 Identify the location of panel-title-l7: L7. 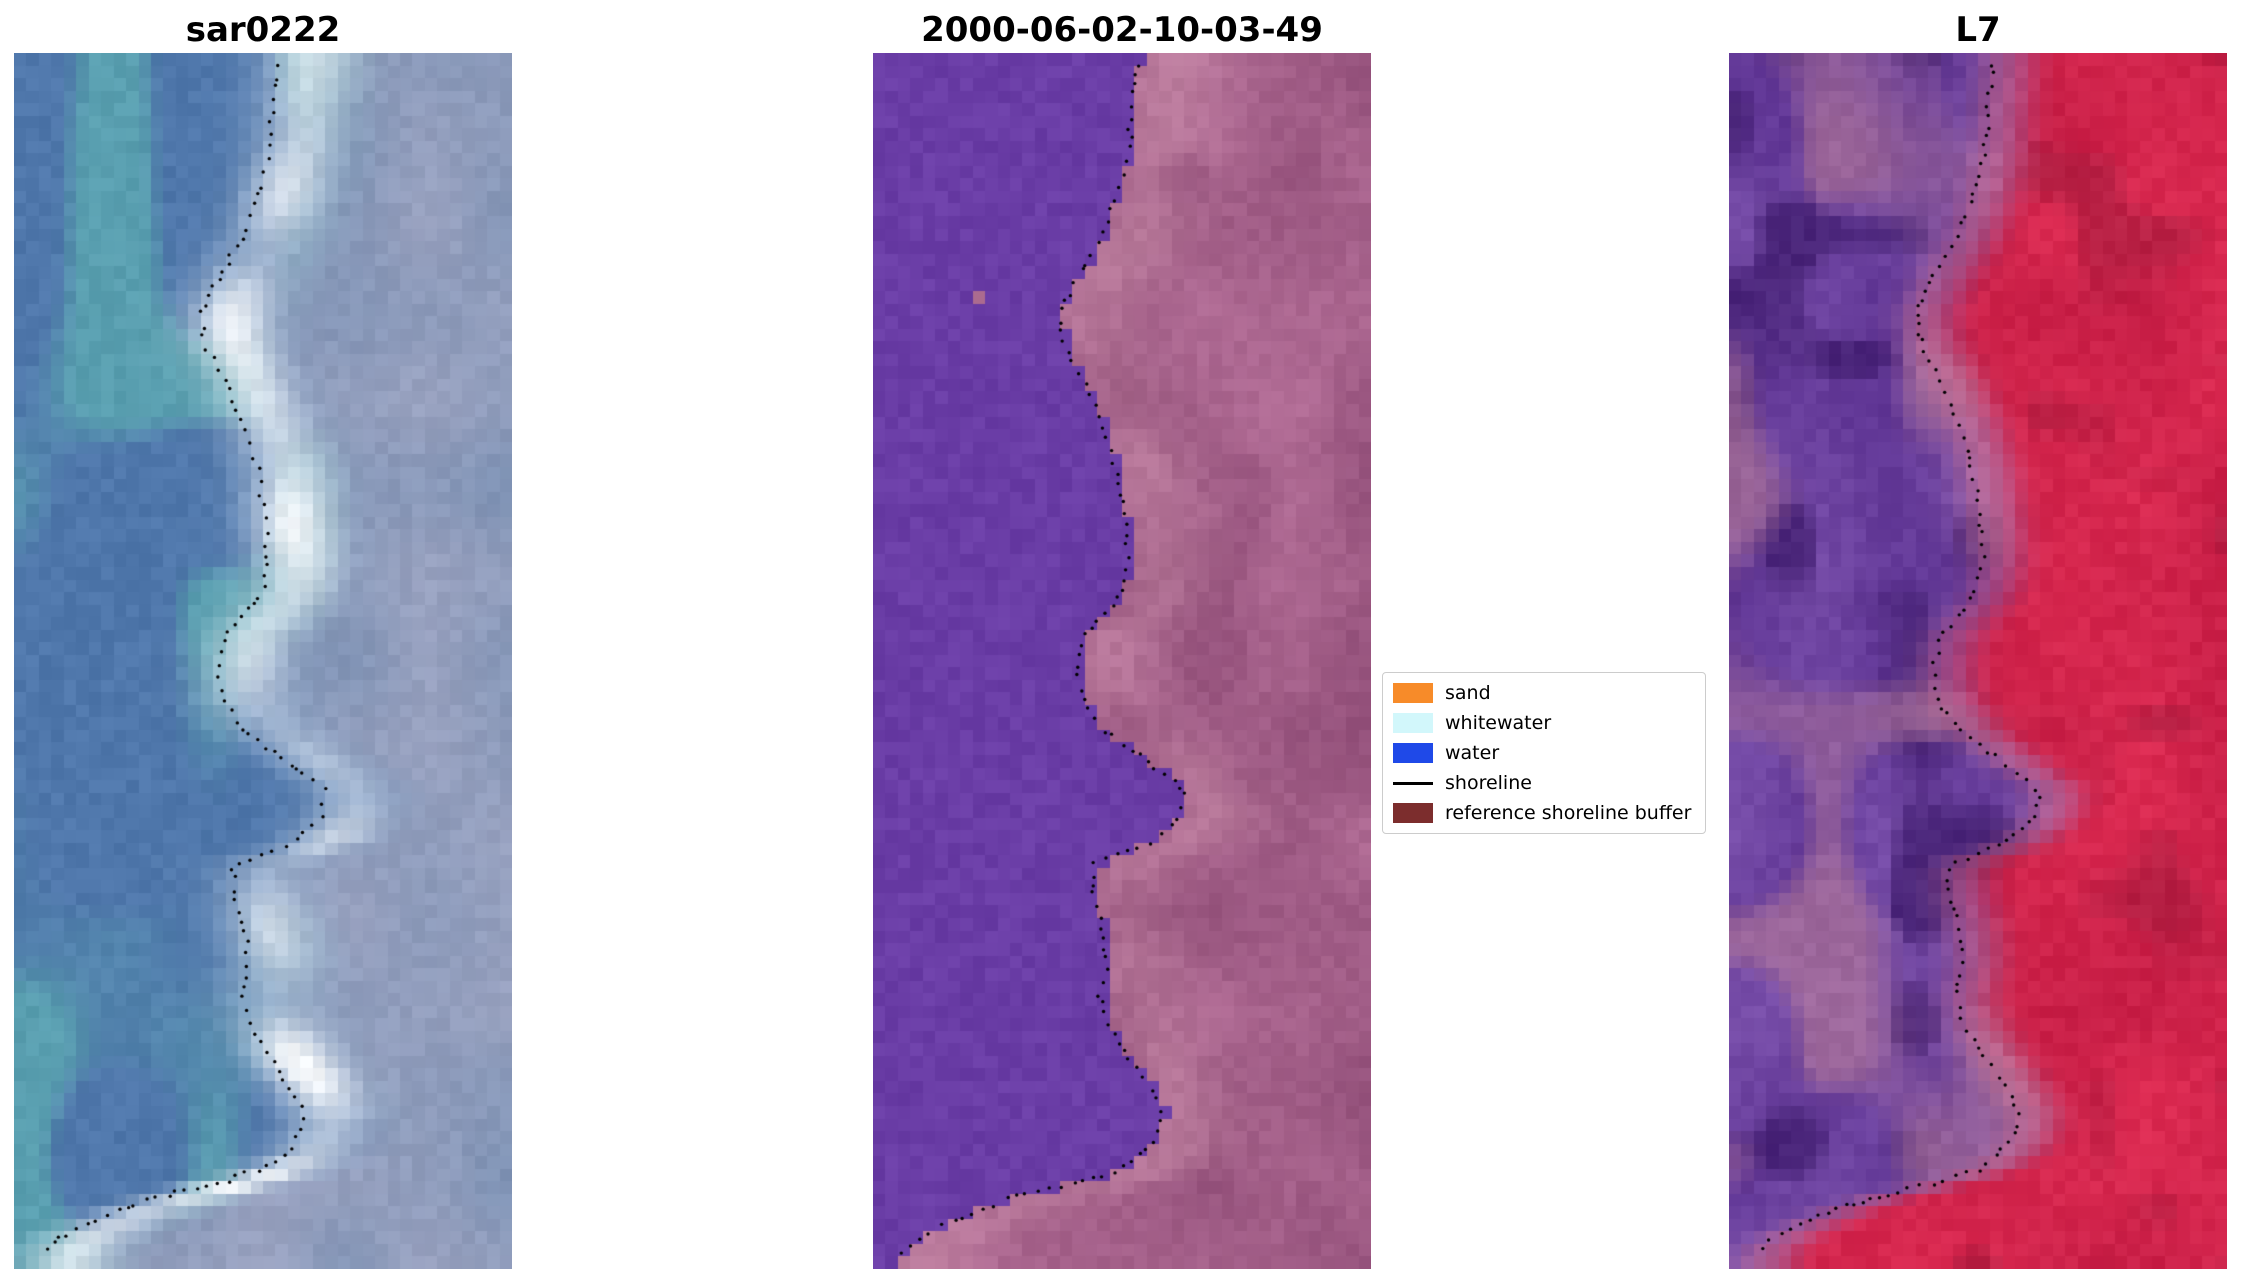
(1978, 30).